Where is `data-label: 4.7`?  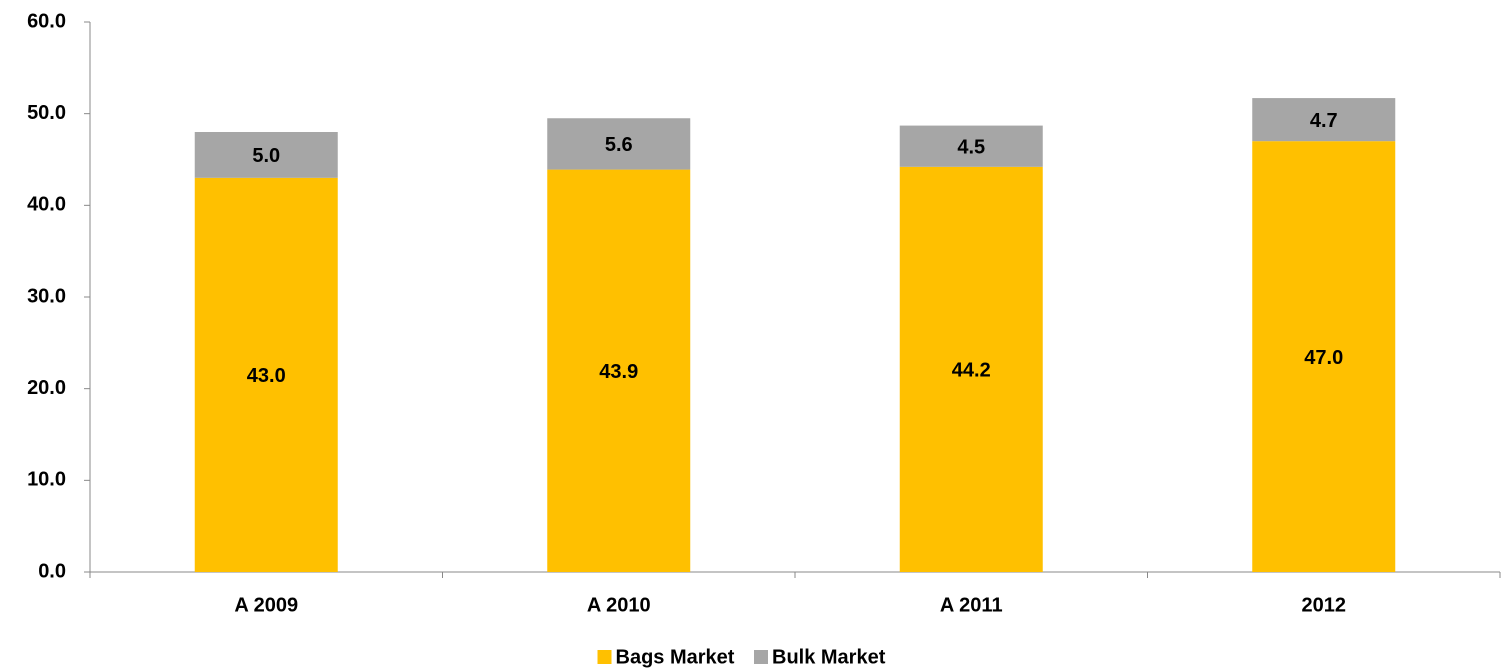
data-label: 4.7 is located at coordinates (1324, 121).